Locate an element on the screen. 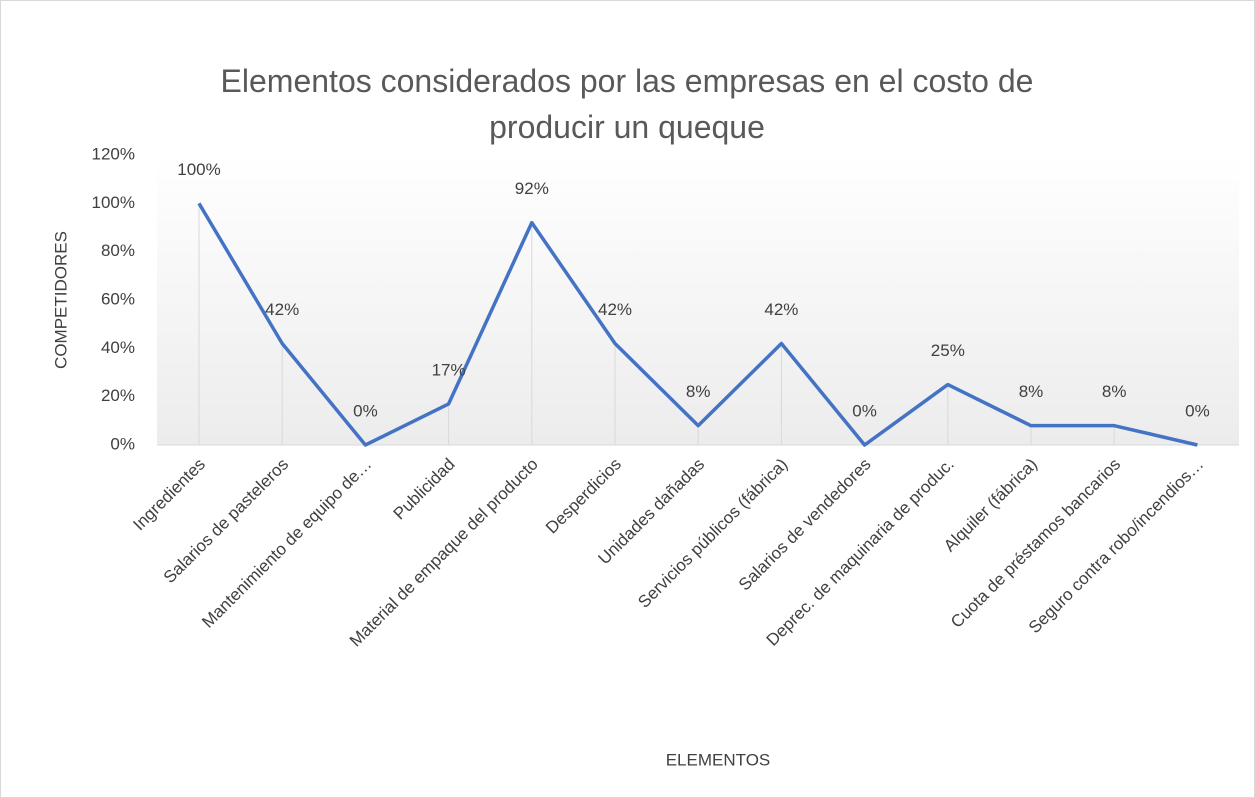 The height and width of the screenshot is (798, 1255). x-tick-label: Desperdicios is located at coordinates (583, 496).